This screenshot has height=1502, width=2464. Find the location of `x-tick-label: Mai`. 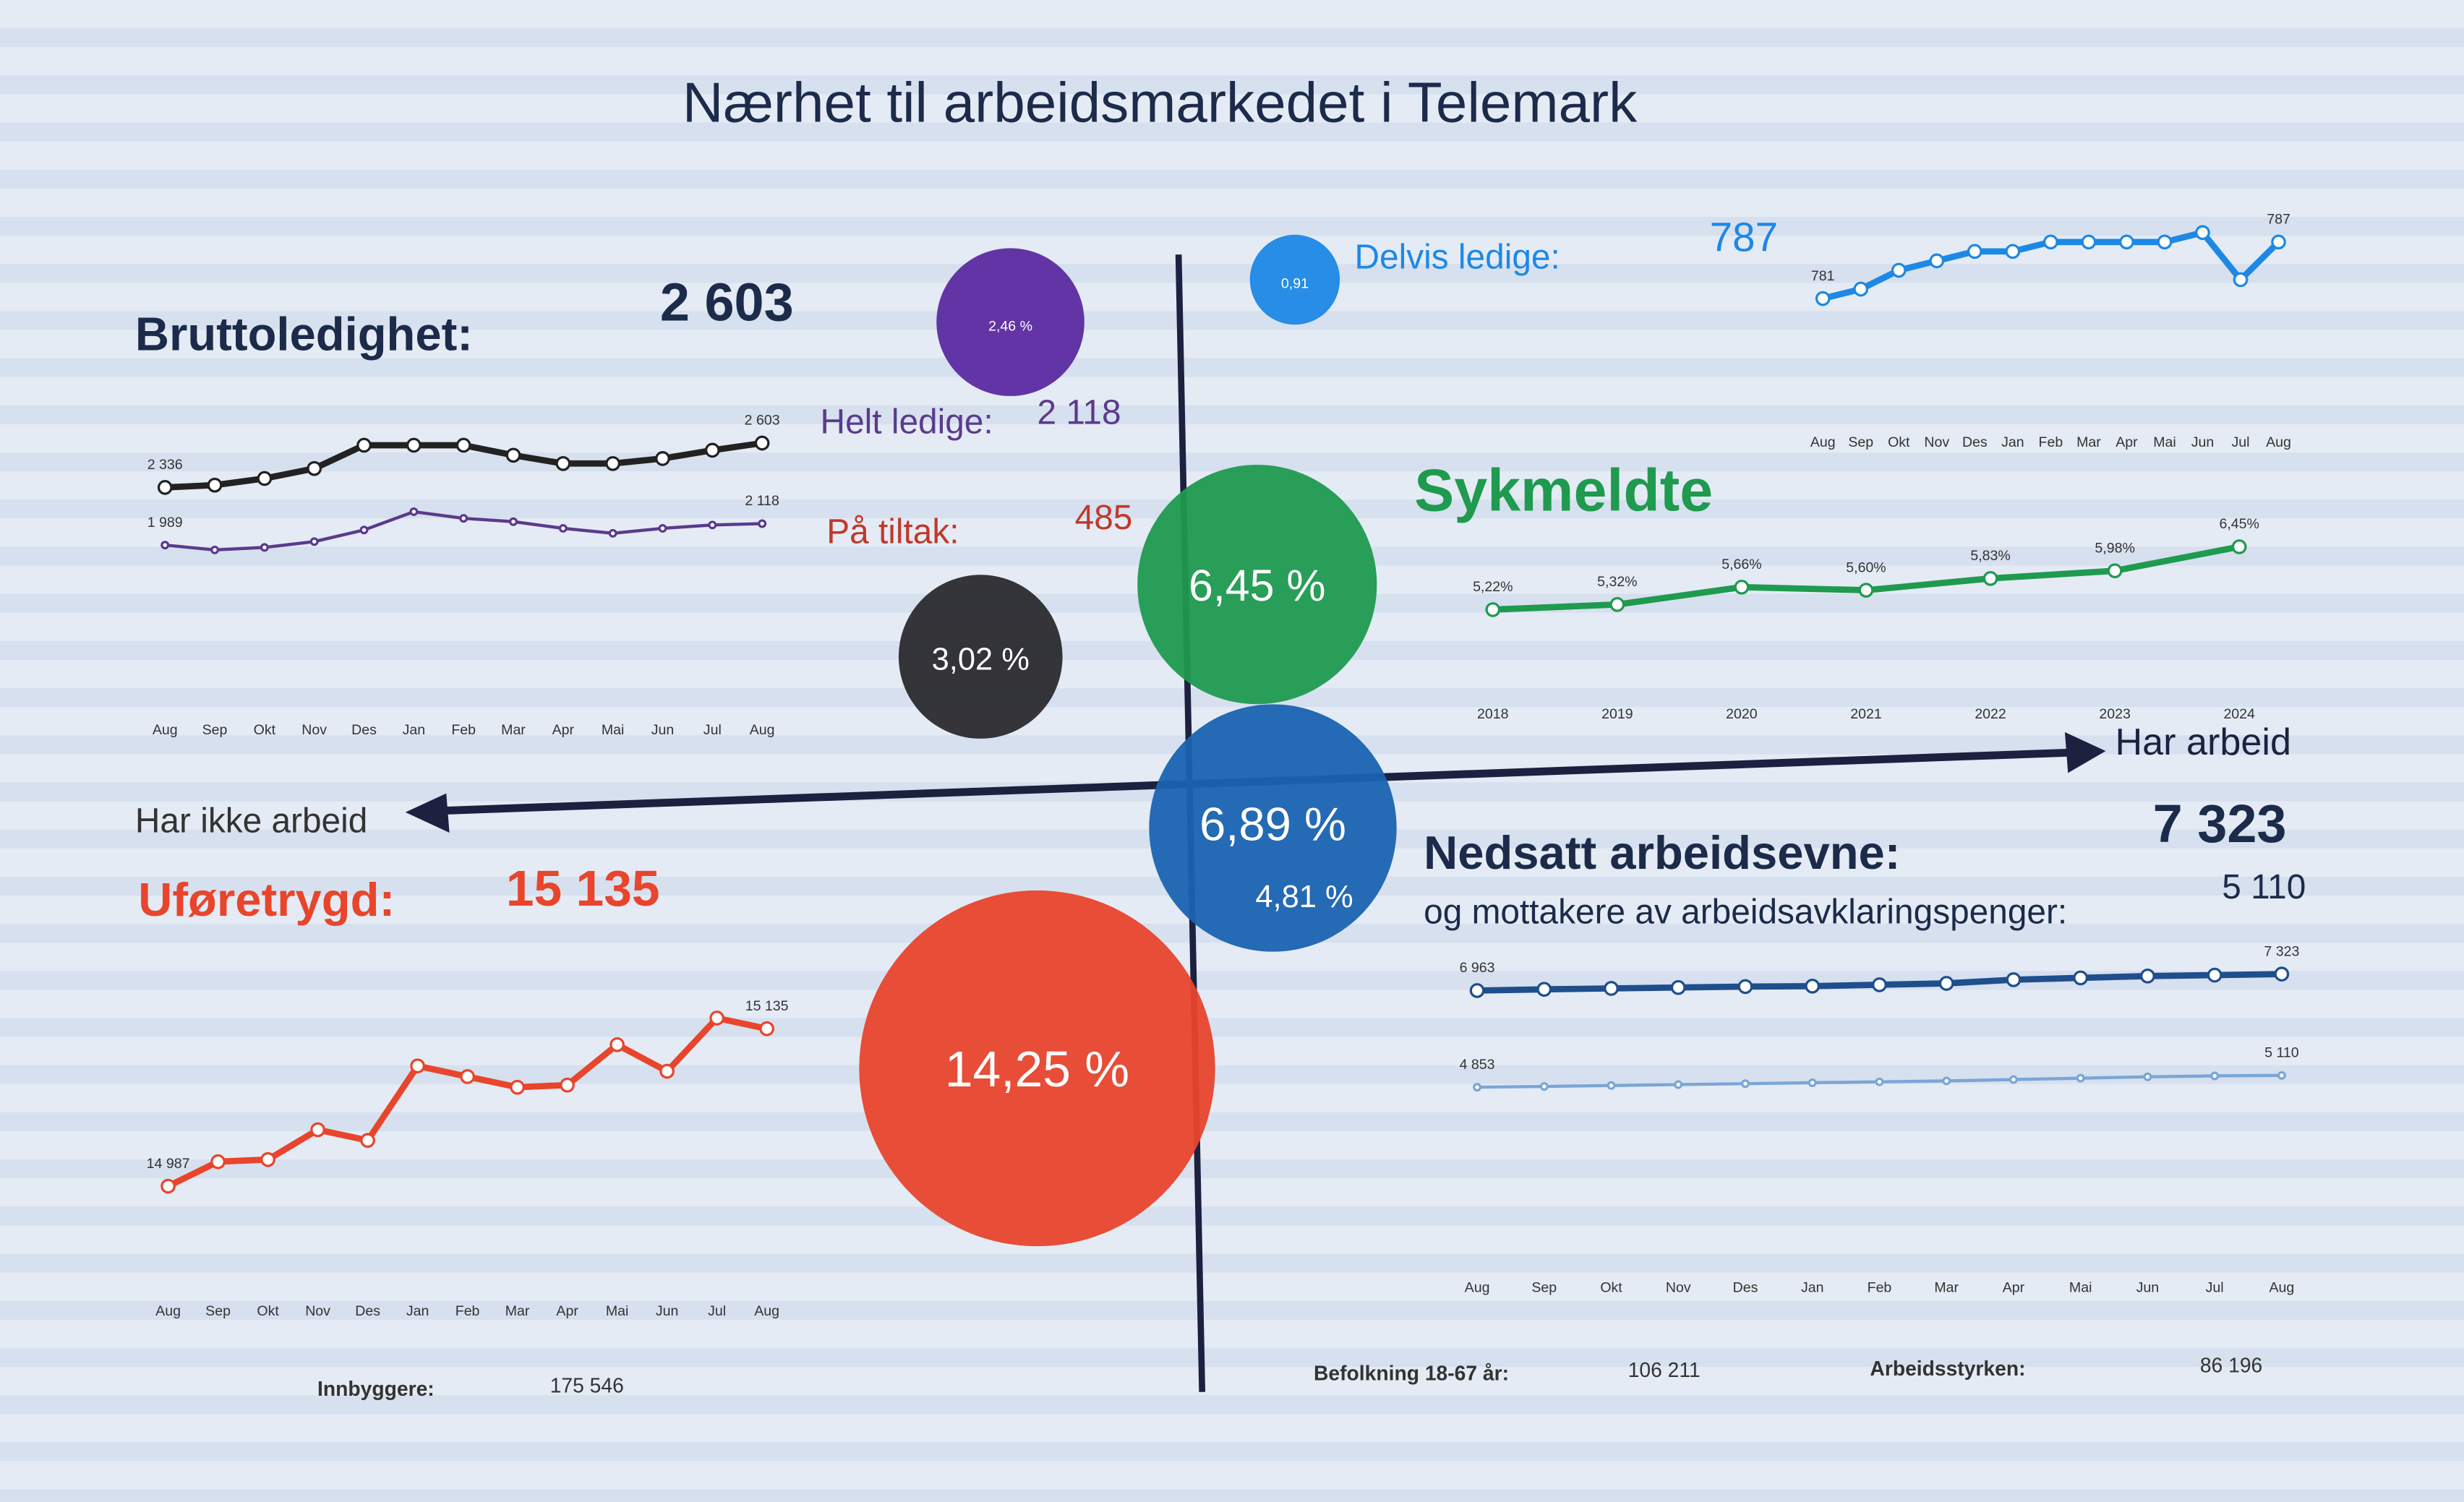

x-tick-label: Mai is located at coordinates (2080, 1287).